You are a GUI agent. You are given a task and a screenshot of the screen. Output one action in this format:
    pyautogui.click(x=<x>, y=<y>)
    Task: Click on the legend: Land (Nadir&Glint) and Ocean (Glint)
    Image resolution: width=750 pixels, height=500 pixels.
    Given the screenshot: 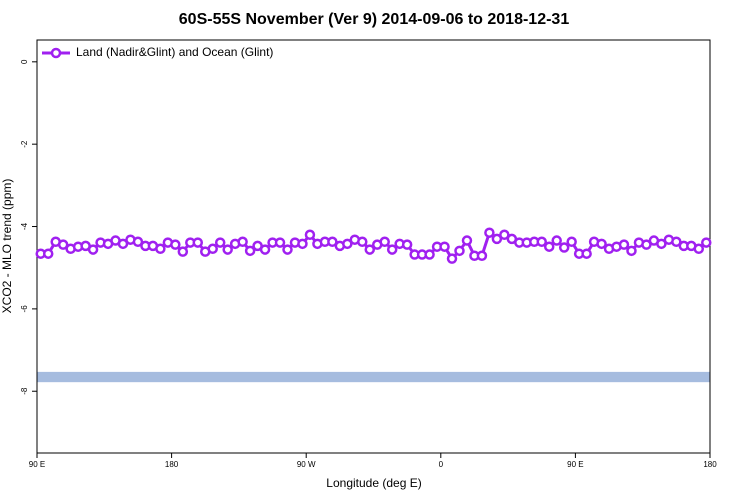 What is the action you would take?
    pyautogui.click(x=157, y=52)
    